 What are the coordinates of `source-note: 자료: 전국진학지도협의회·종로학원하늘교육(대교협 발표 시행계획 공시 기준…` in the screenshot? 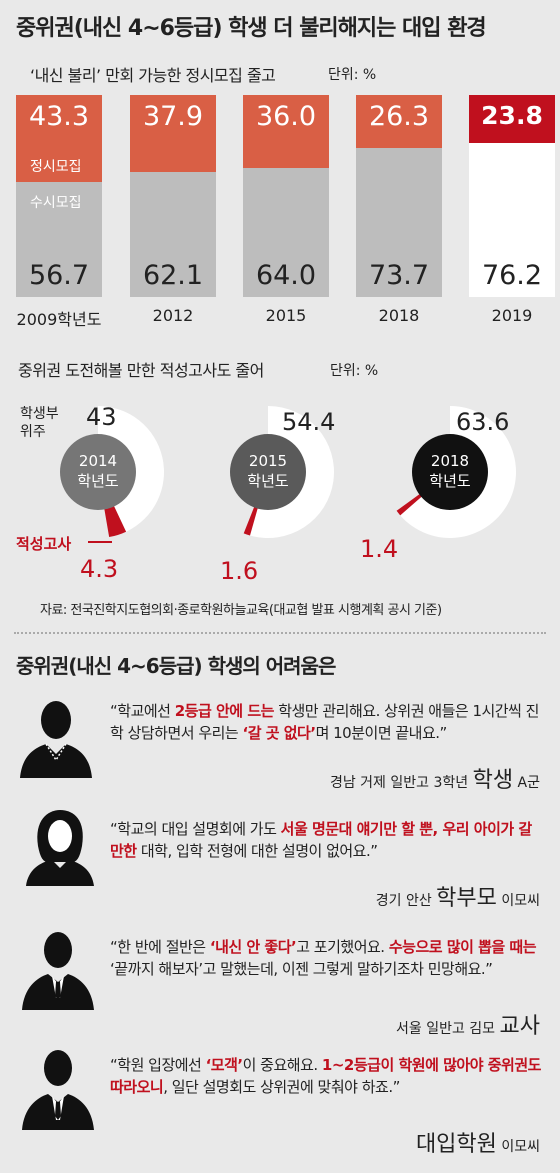 It's located at (241, 610).